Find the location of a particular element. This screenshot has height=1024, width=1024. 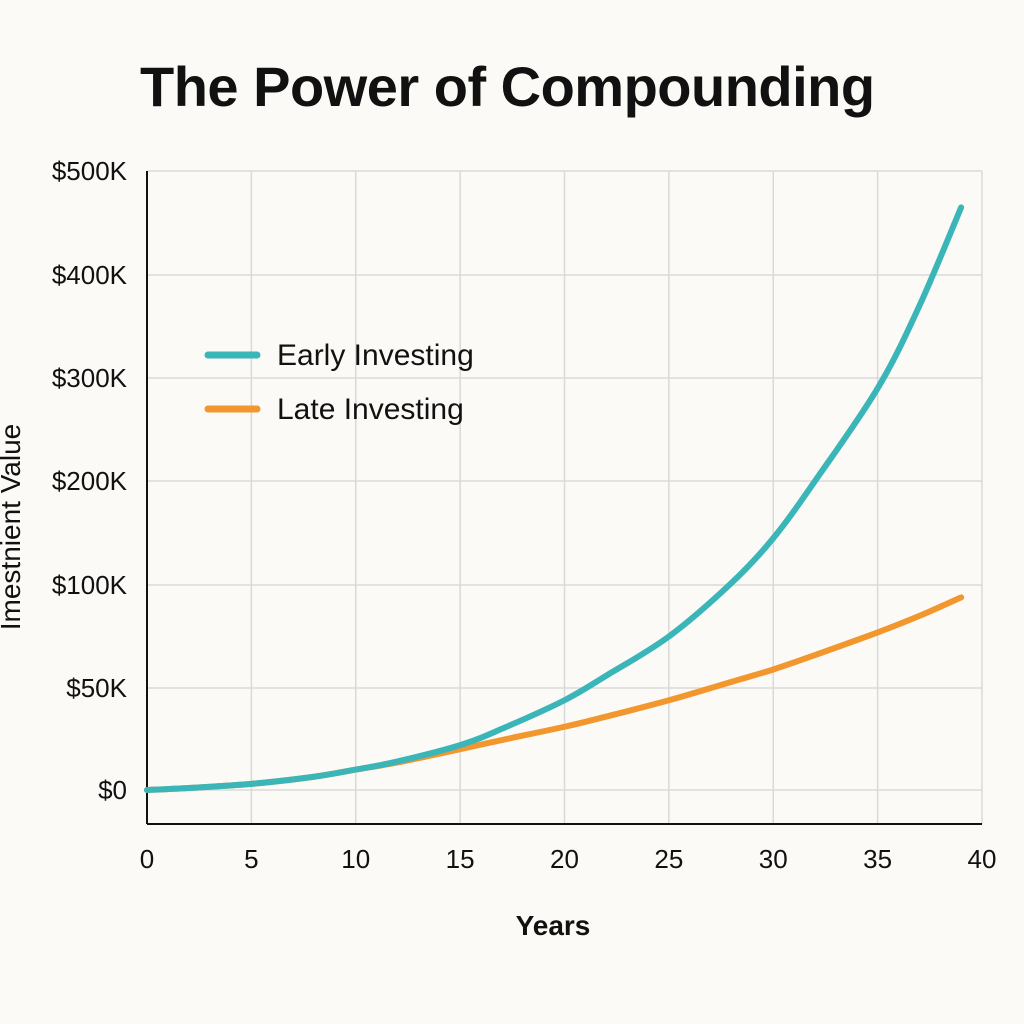

x-tick-label: 5 is located at coordinates (251, 859).